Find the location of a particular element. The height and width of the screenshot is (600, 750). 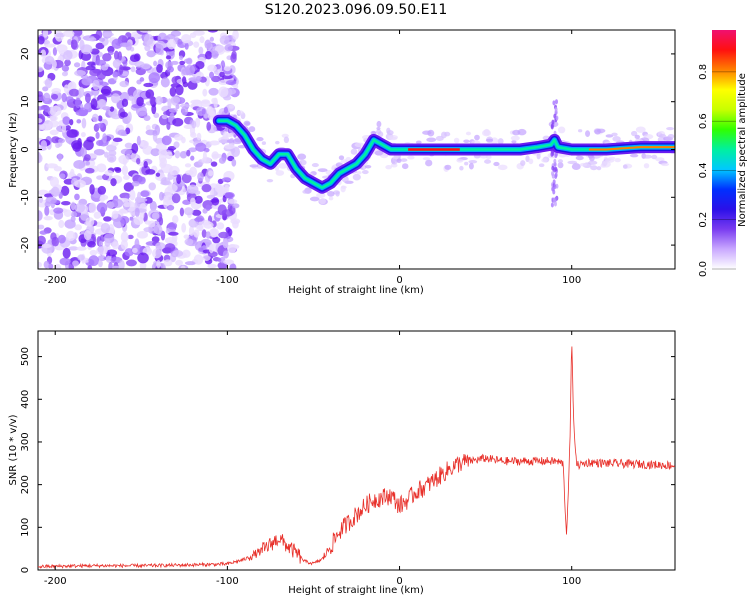

spectrogram-y-tick-label: 10 is located at coordinates (25, 101).